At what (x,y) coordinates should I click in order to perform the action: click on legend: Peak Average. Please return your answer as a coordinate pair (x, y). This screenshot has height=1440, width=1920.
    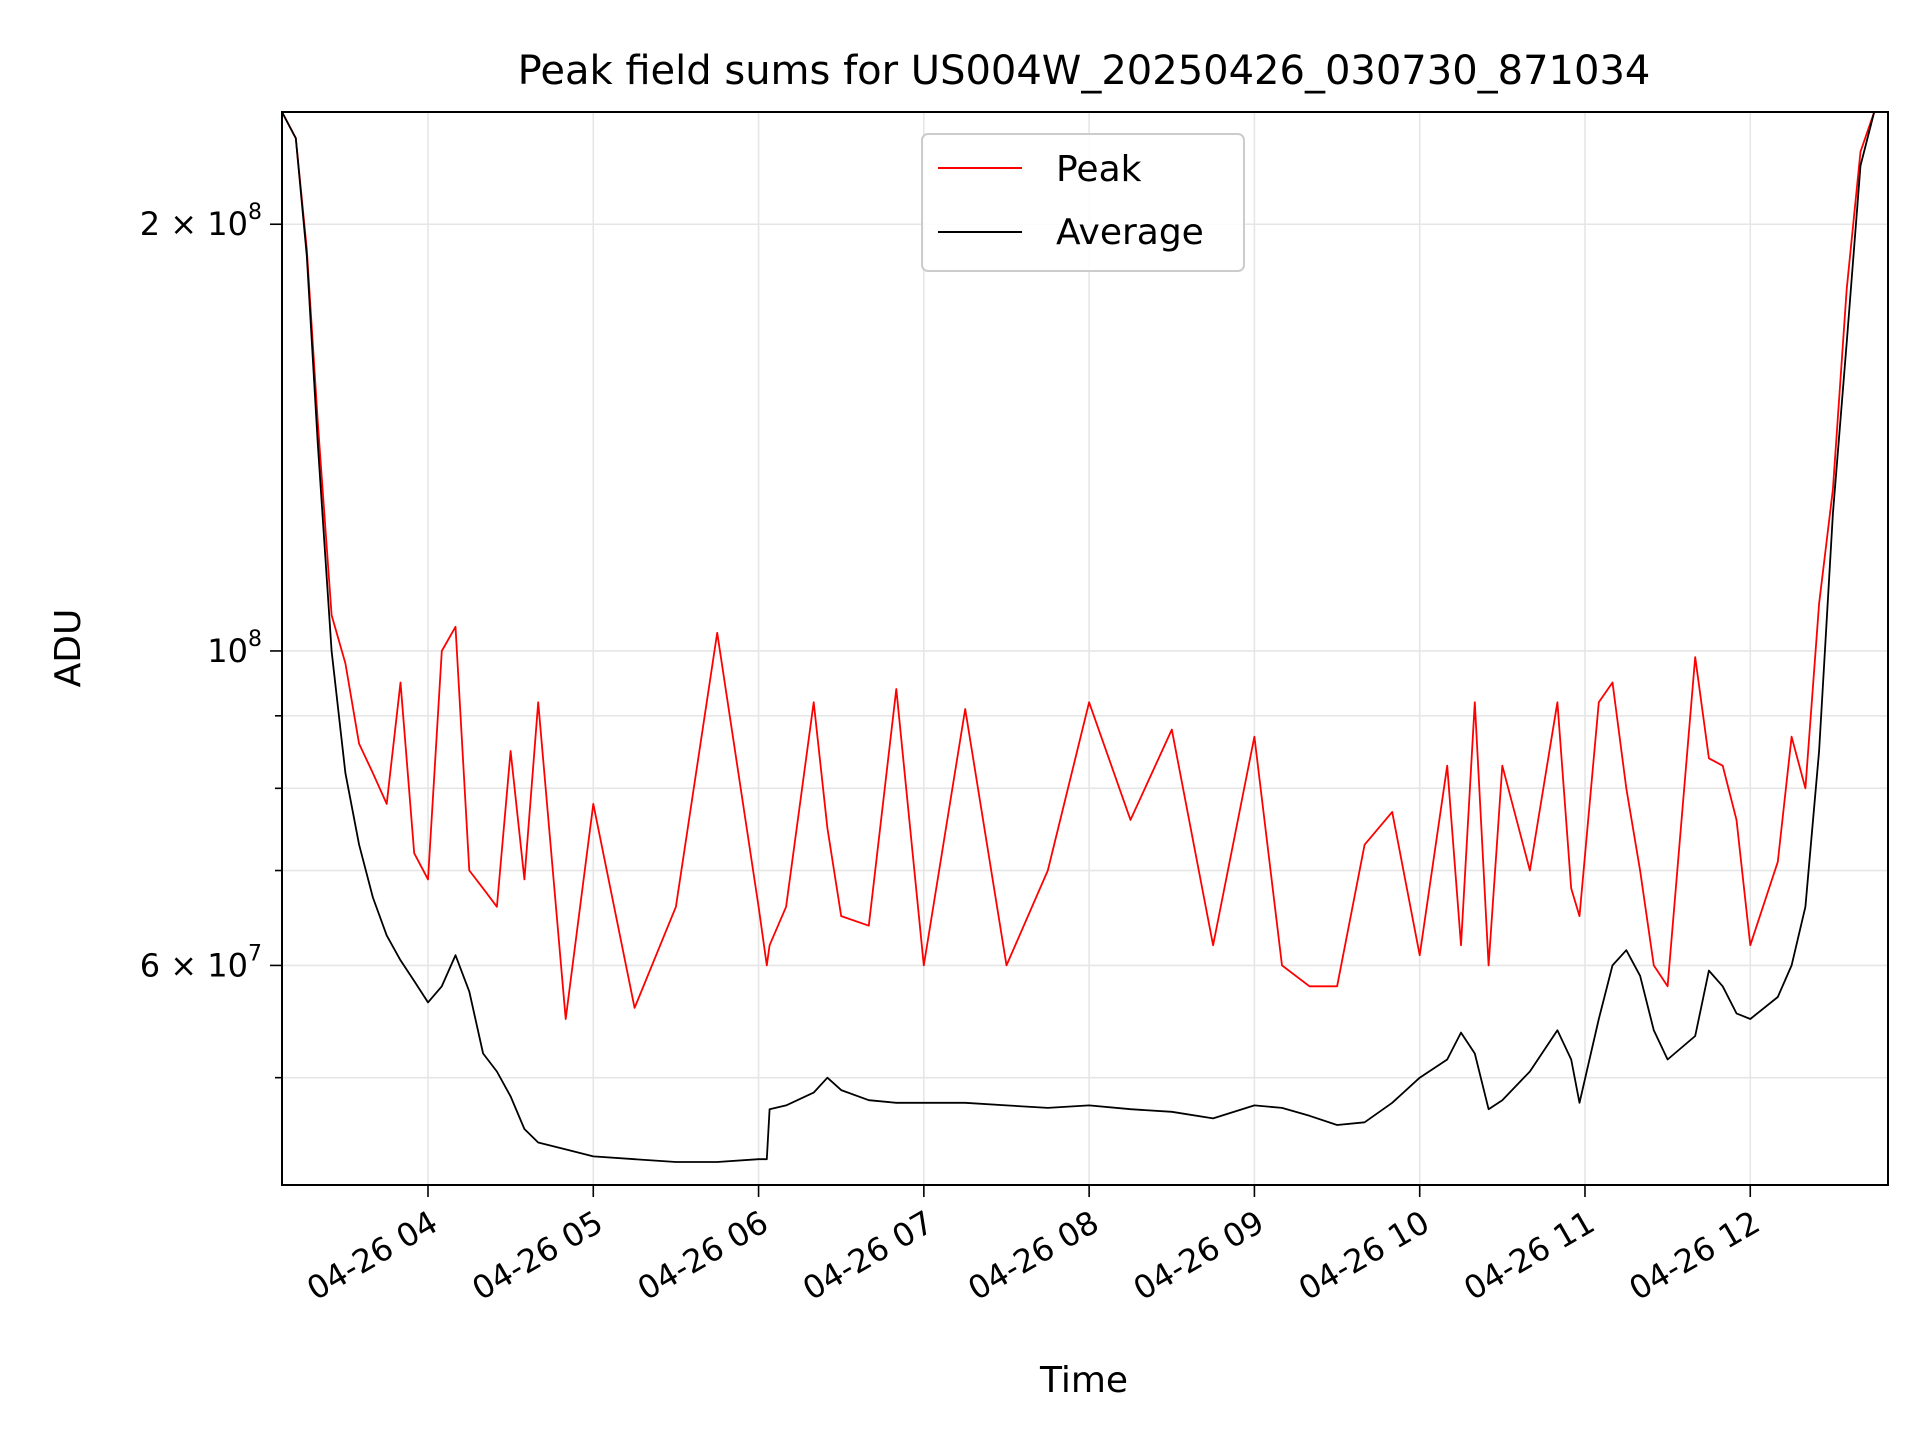
    Looking at the image, I should click on (1083, 202).